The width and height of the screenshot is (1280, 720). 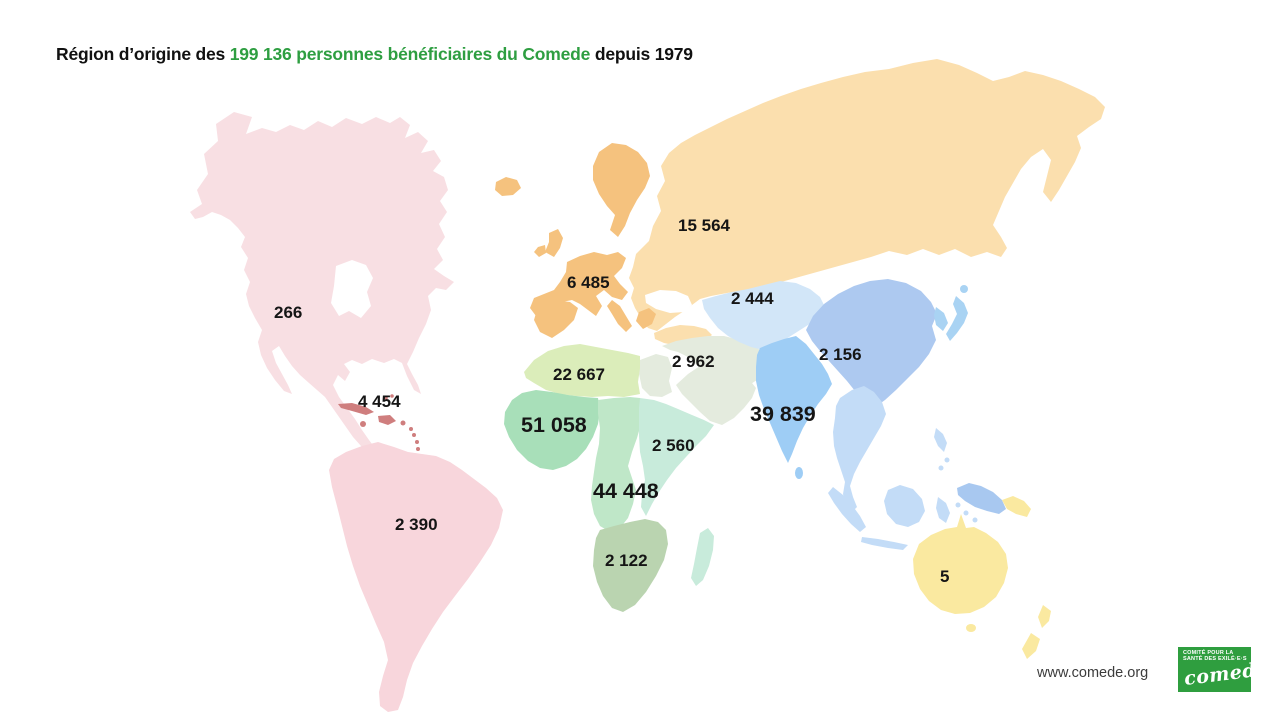 What do you see at coordinates (403, 423) in the screenshot?
I see `puerto-rico-shape` at bounding box center [403, 423].